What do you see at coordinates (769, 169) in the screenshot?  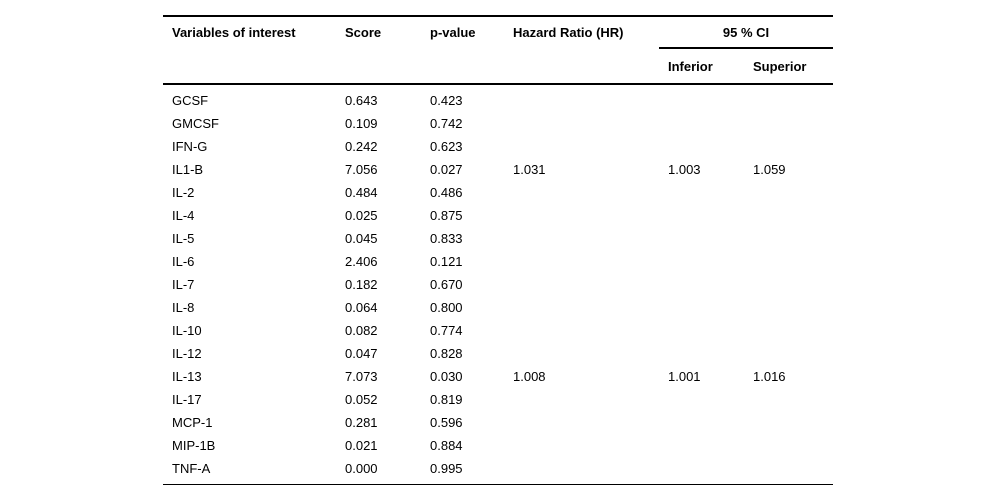 I see `cell-ci-superior: 1.059` at bounding box center [769, 169].